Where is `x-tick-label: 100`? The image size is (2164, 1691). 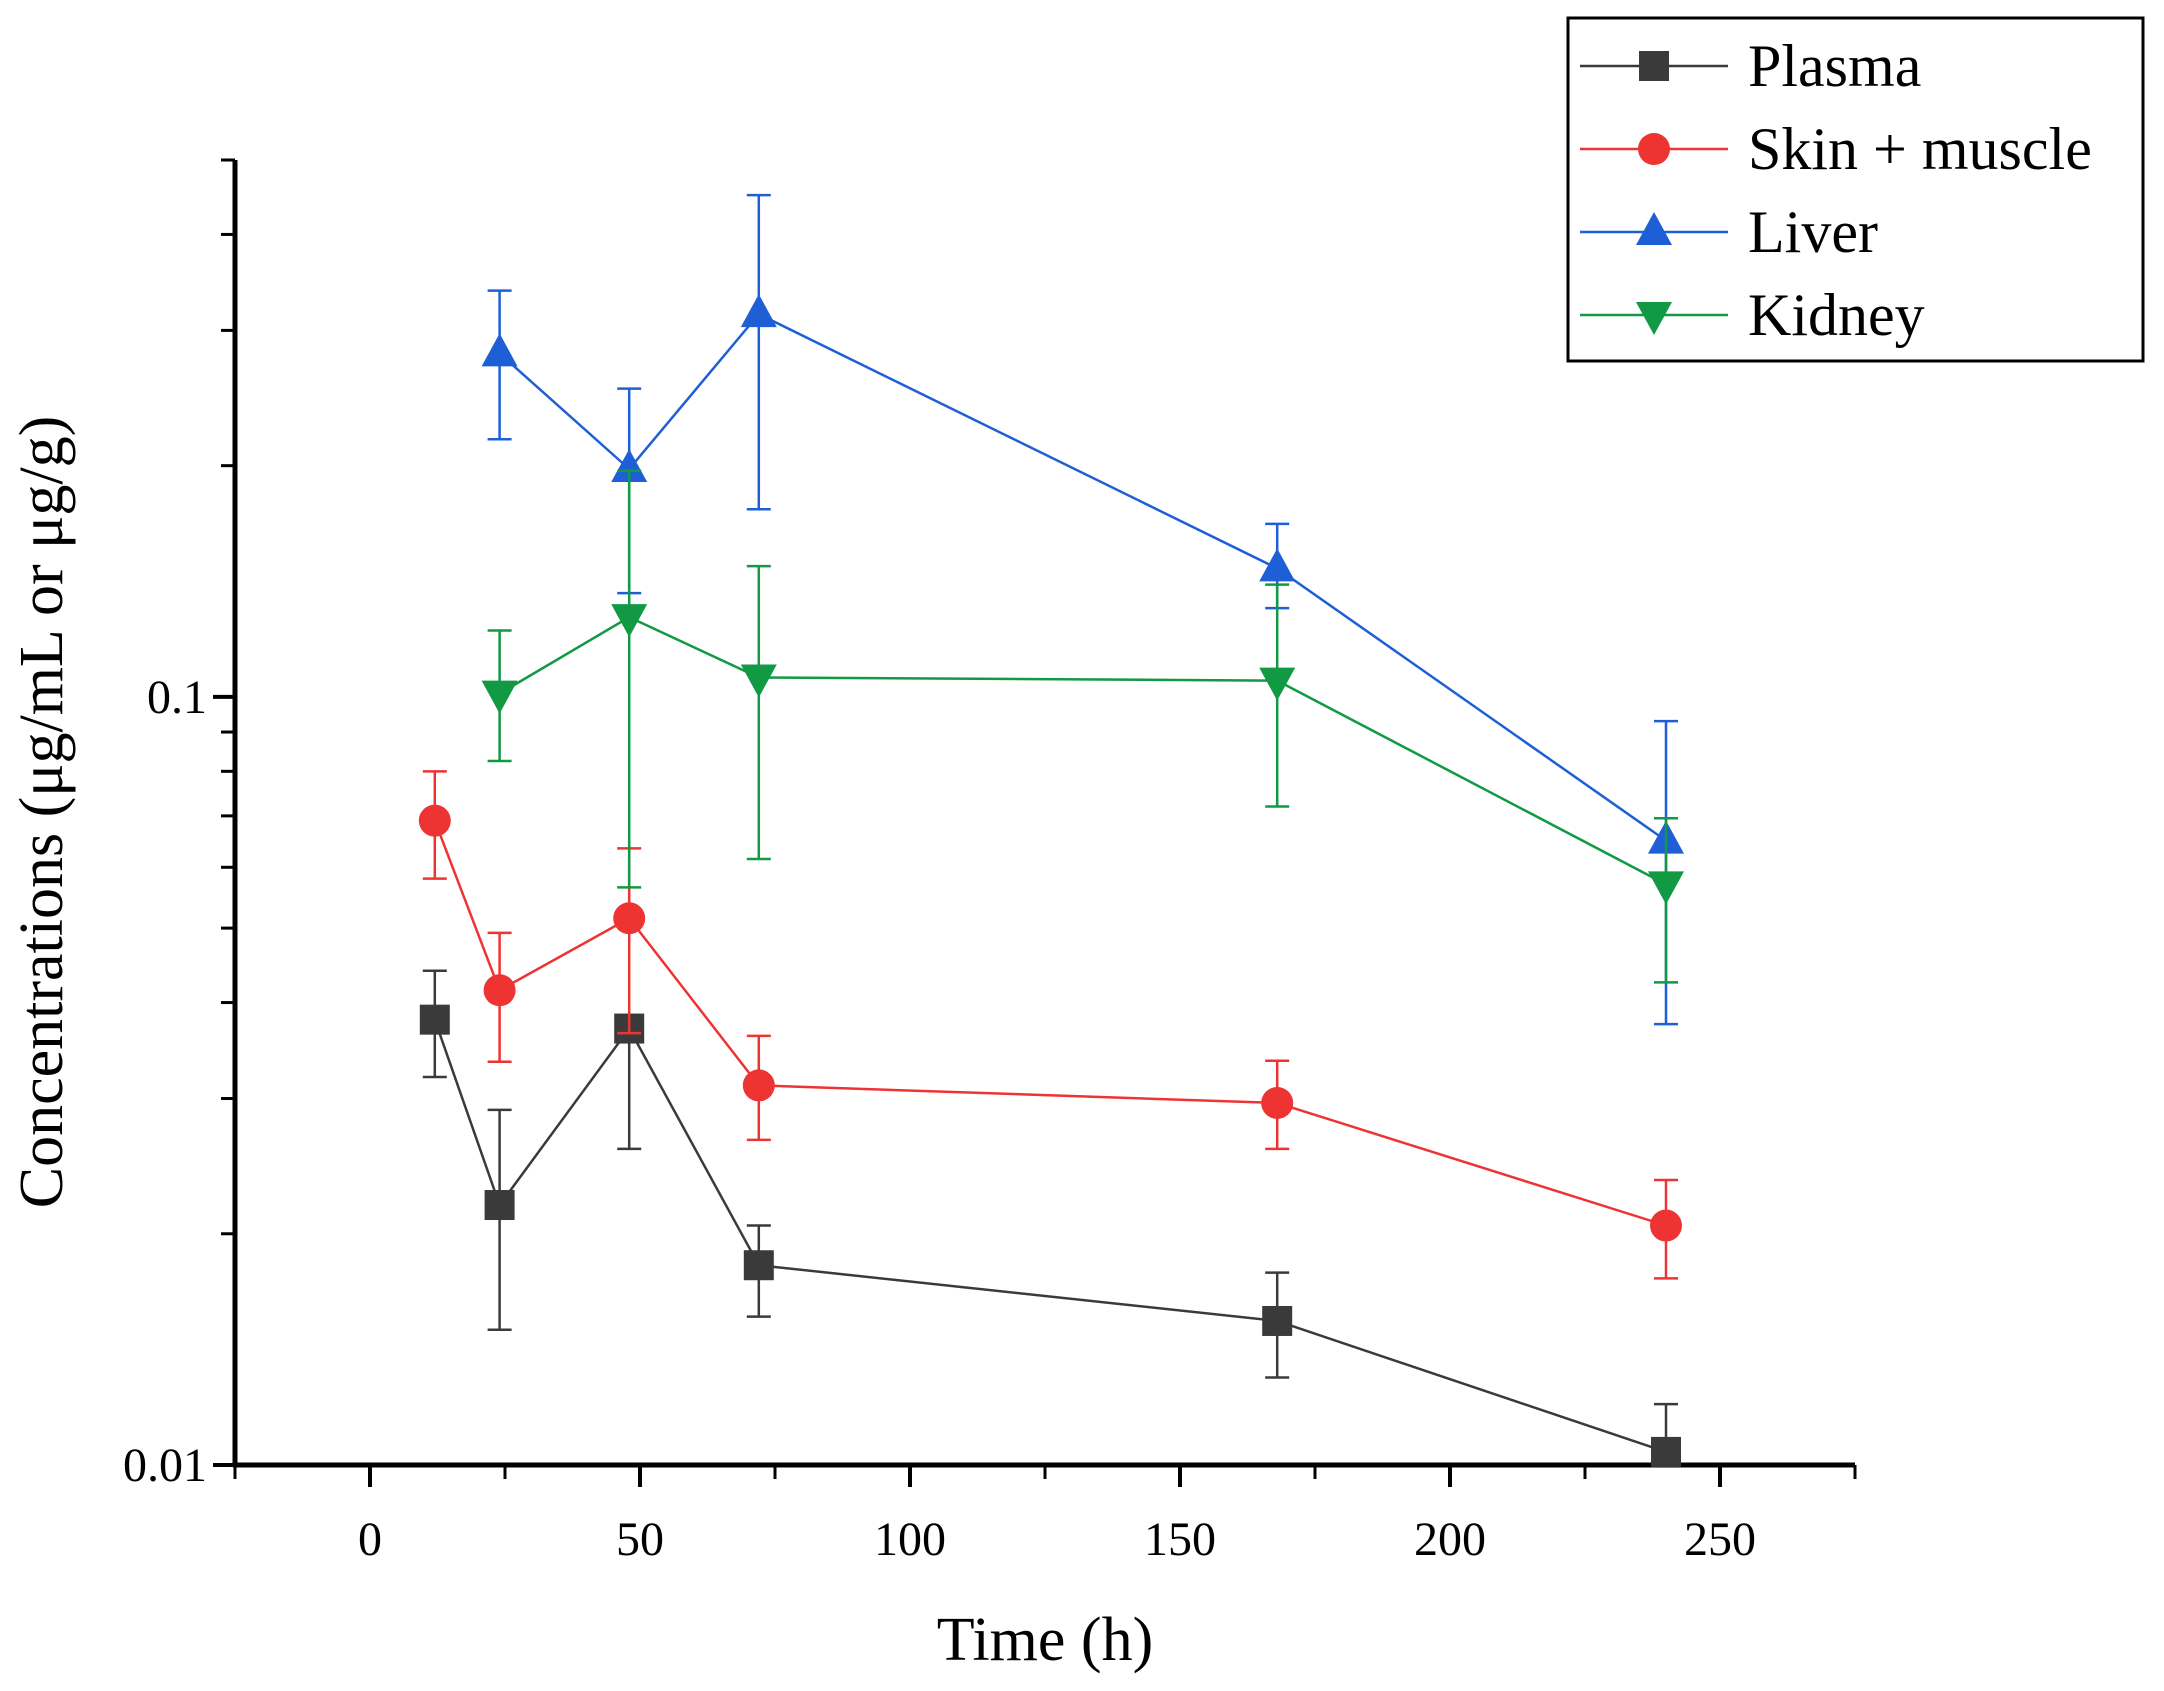 x-tick-label: 100 is located at coordinates (910, 1539).